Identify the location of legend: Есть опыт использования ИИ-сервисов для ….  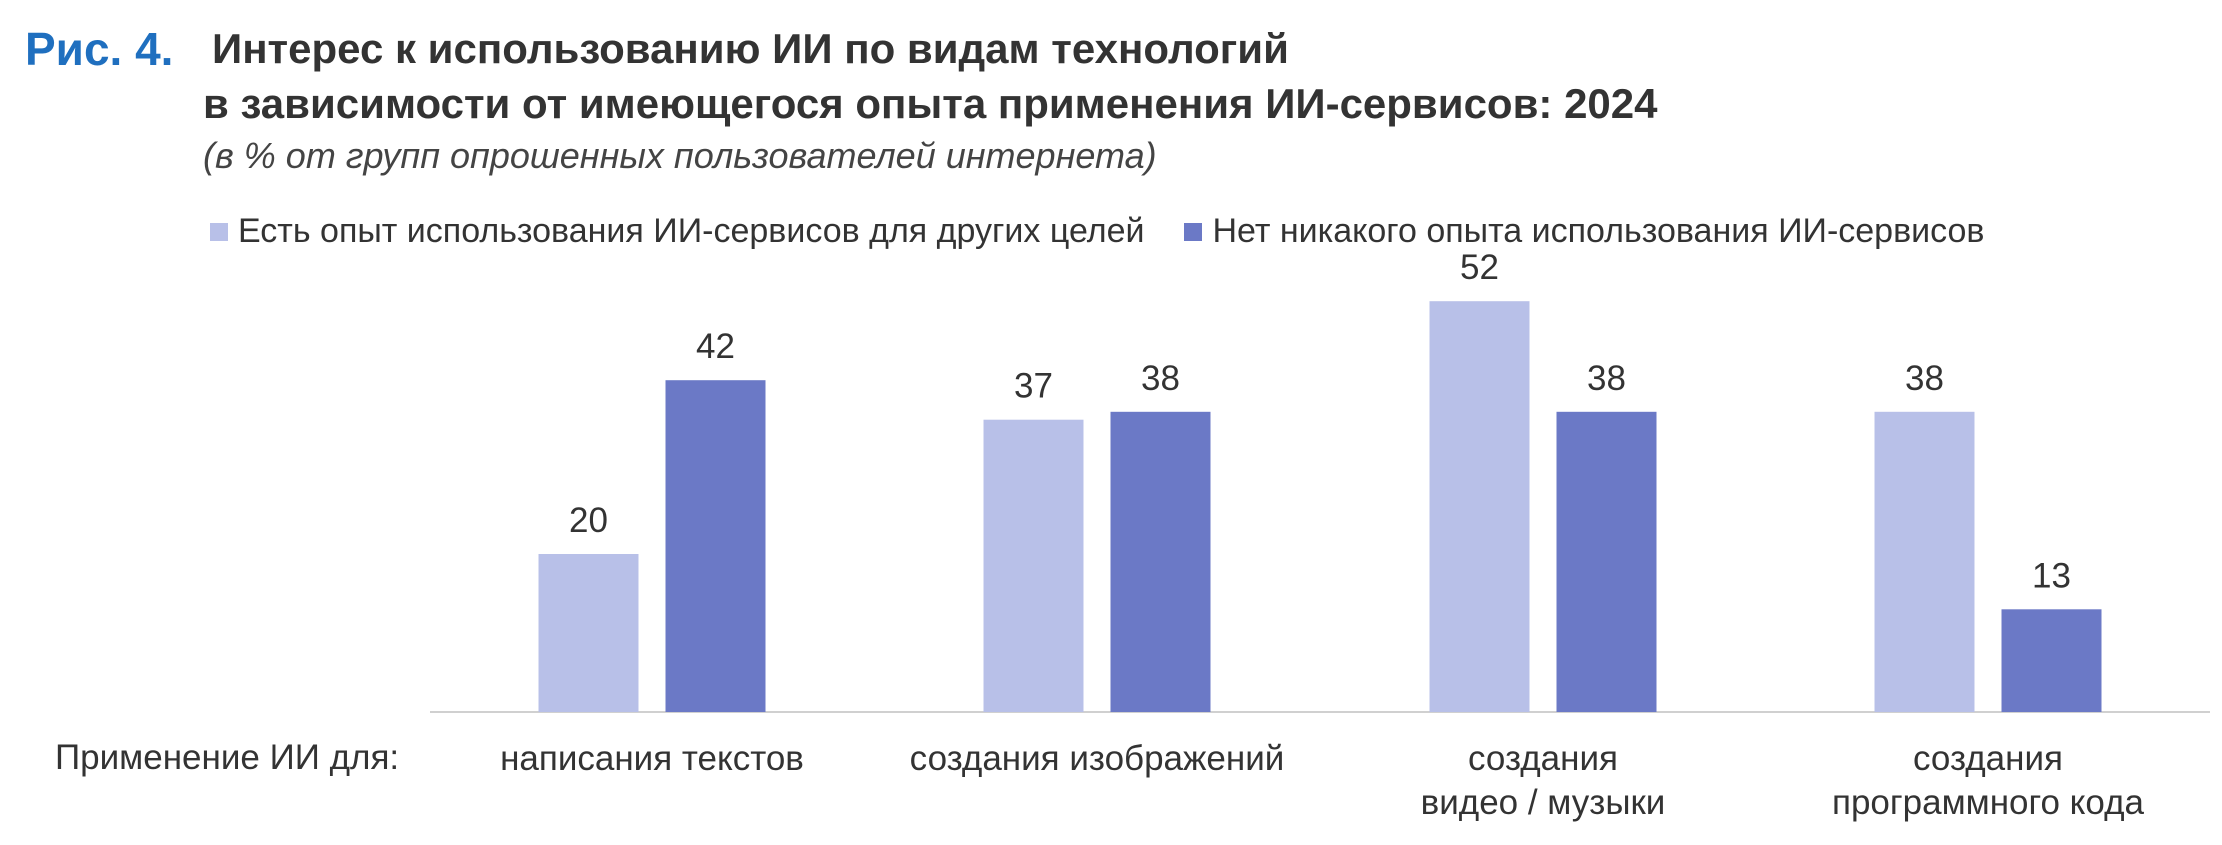
(1117, 231).